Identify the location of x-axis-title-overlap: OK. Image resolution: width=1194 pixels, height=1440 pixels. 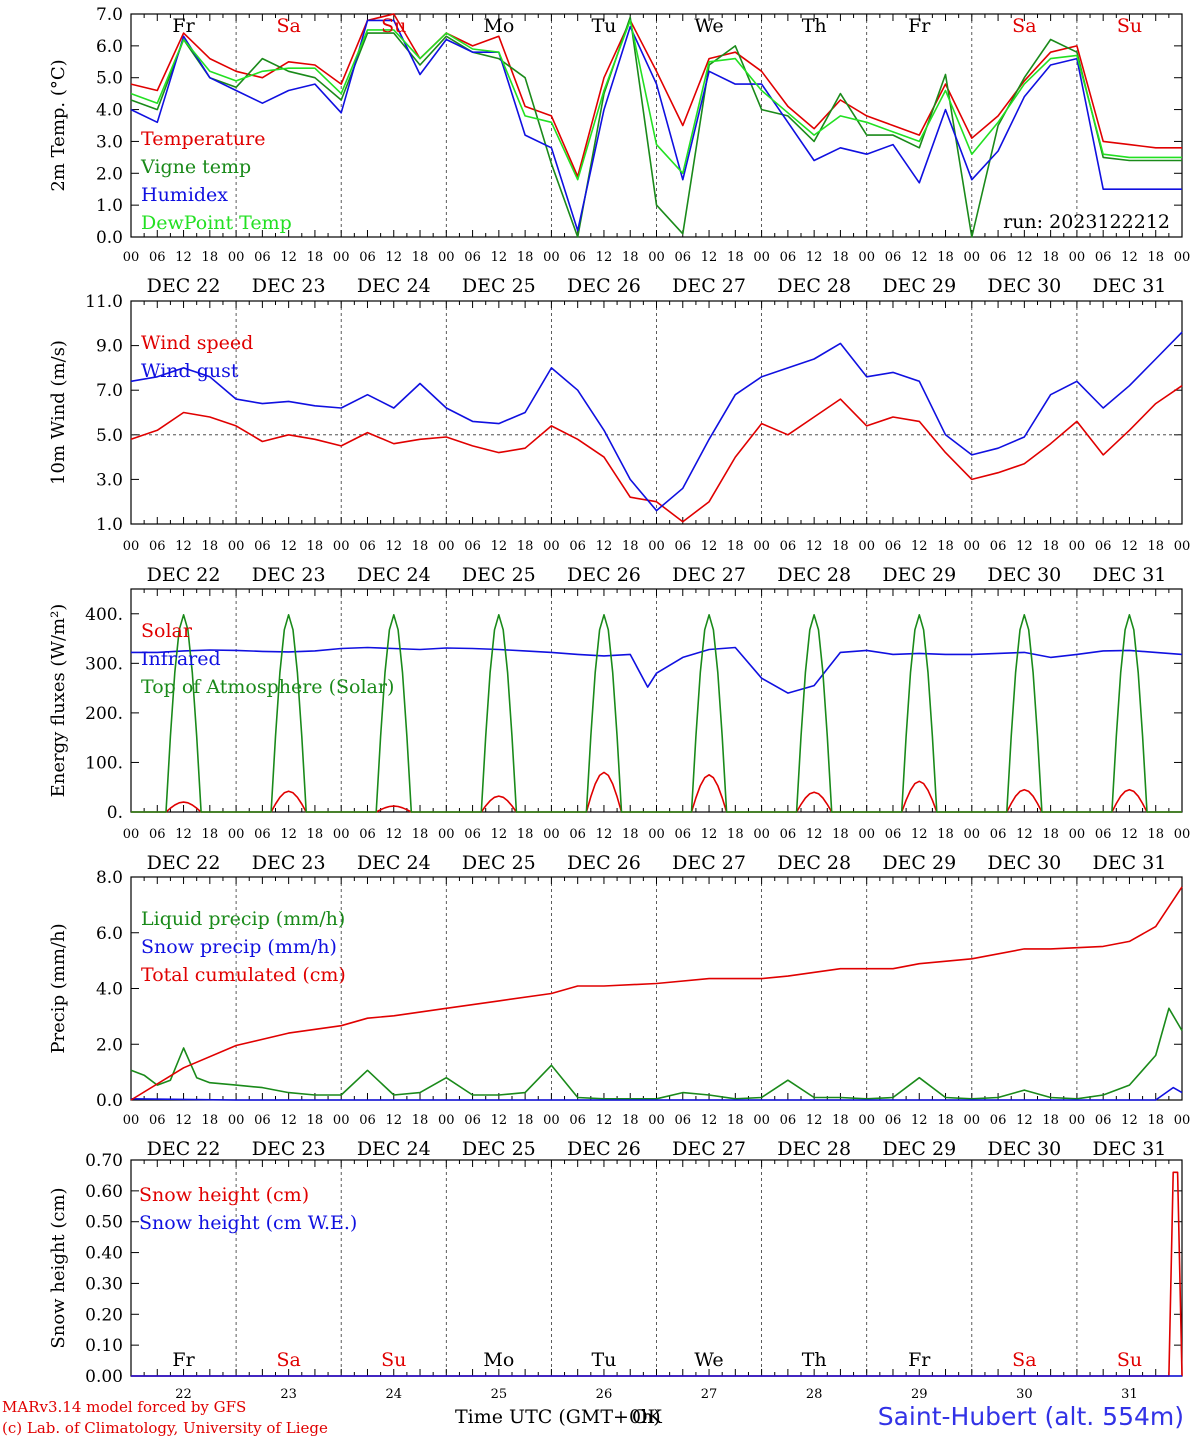
(647, 1417).